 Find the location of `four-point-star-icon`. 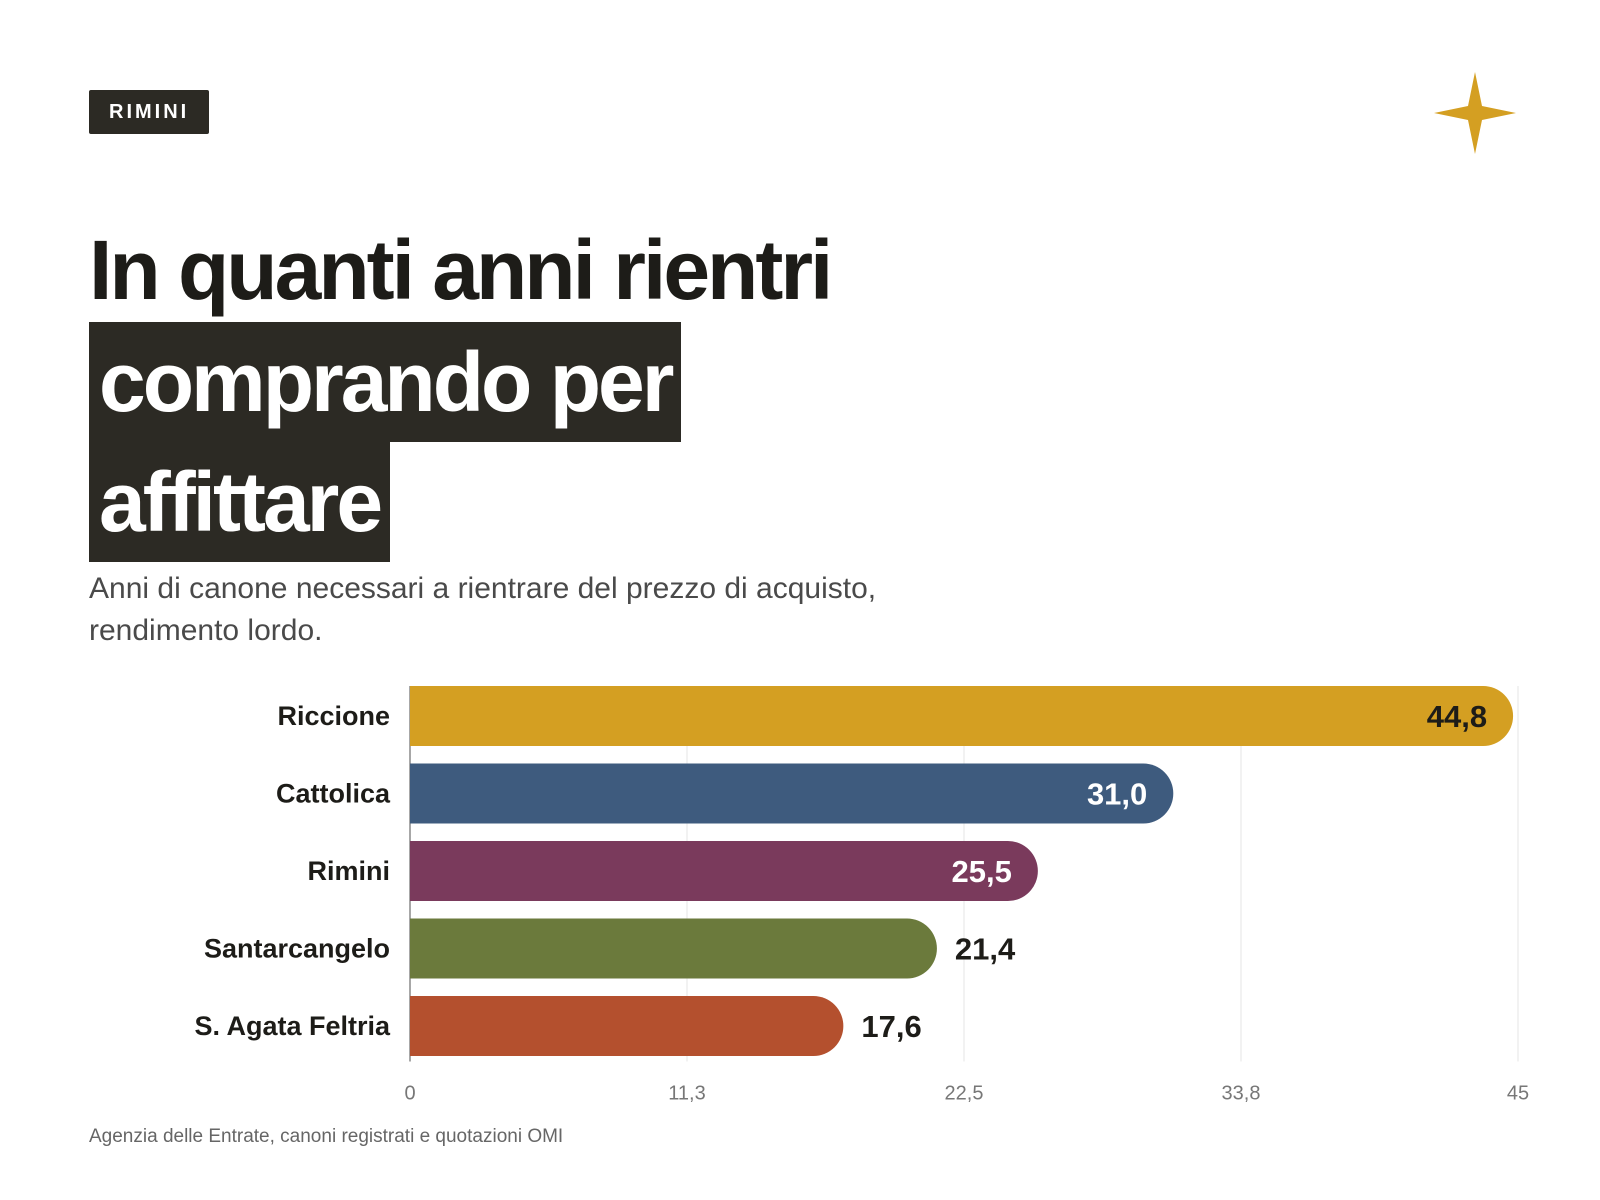

four-point-star-icon is located at coordinates (1475, 113).